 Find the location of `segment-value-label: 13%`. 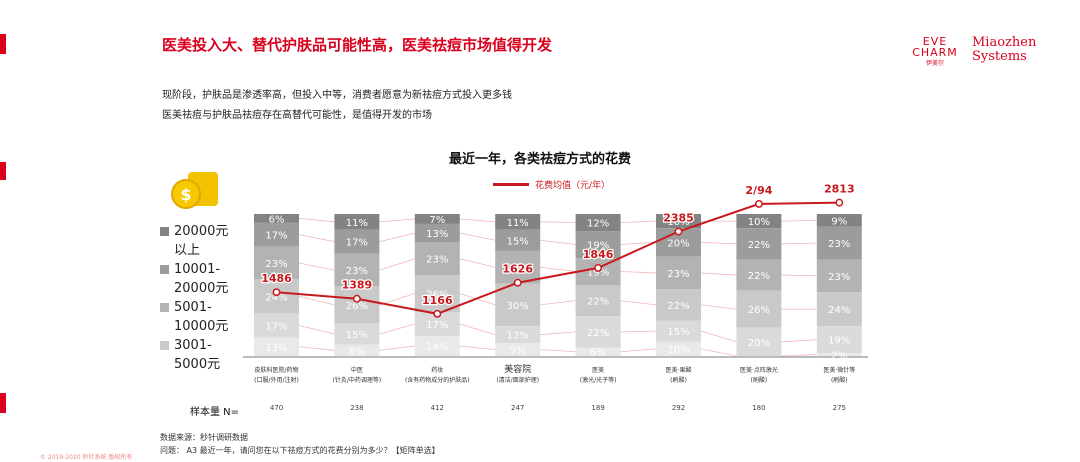

segment-value-label: 13% is located at coordinates (276, 348).